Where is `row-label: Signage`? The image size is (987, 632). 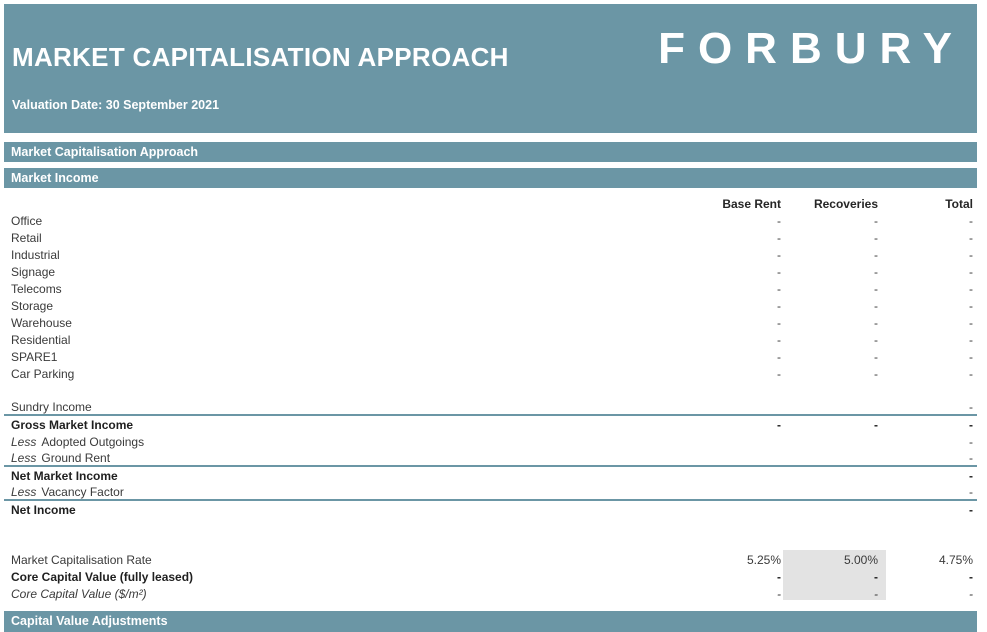 row-label: Signage is located at coordinates (33, 271).